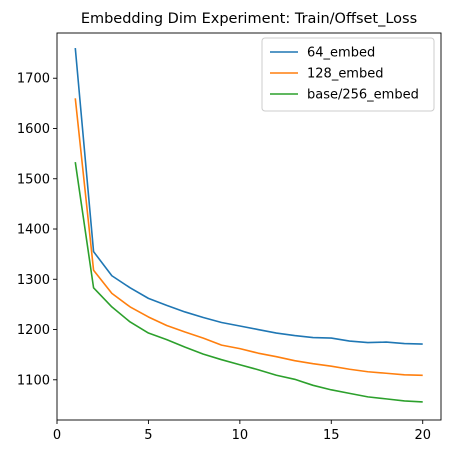 This screenshot has height=449, width=452. Describe the element at coordinates (422, 435) in the screenshot. I see `x-tick-label: 20` at that location.